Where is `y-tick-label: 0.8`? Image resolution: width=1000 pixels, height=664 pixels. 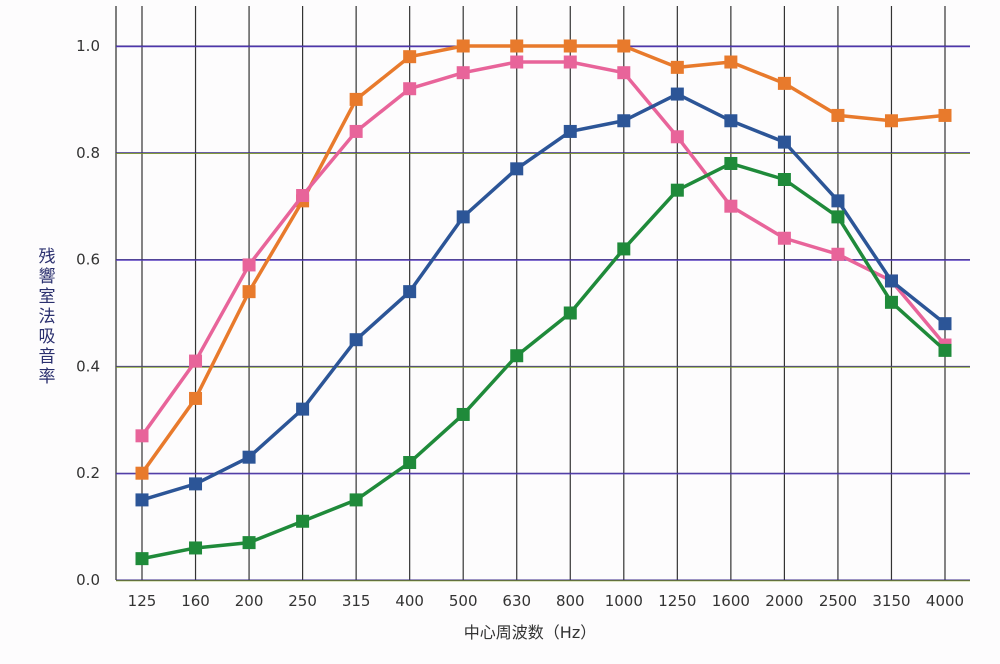
y-tick-label: 0.8 is located at coordinates (88, 153).